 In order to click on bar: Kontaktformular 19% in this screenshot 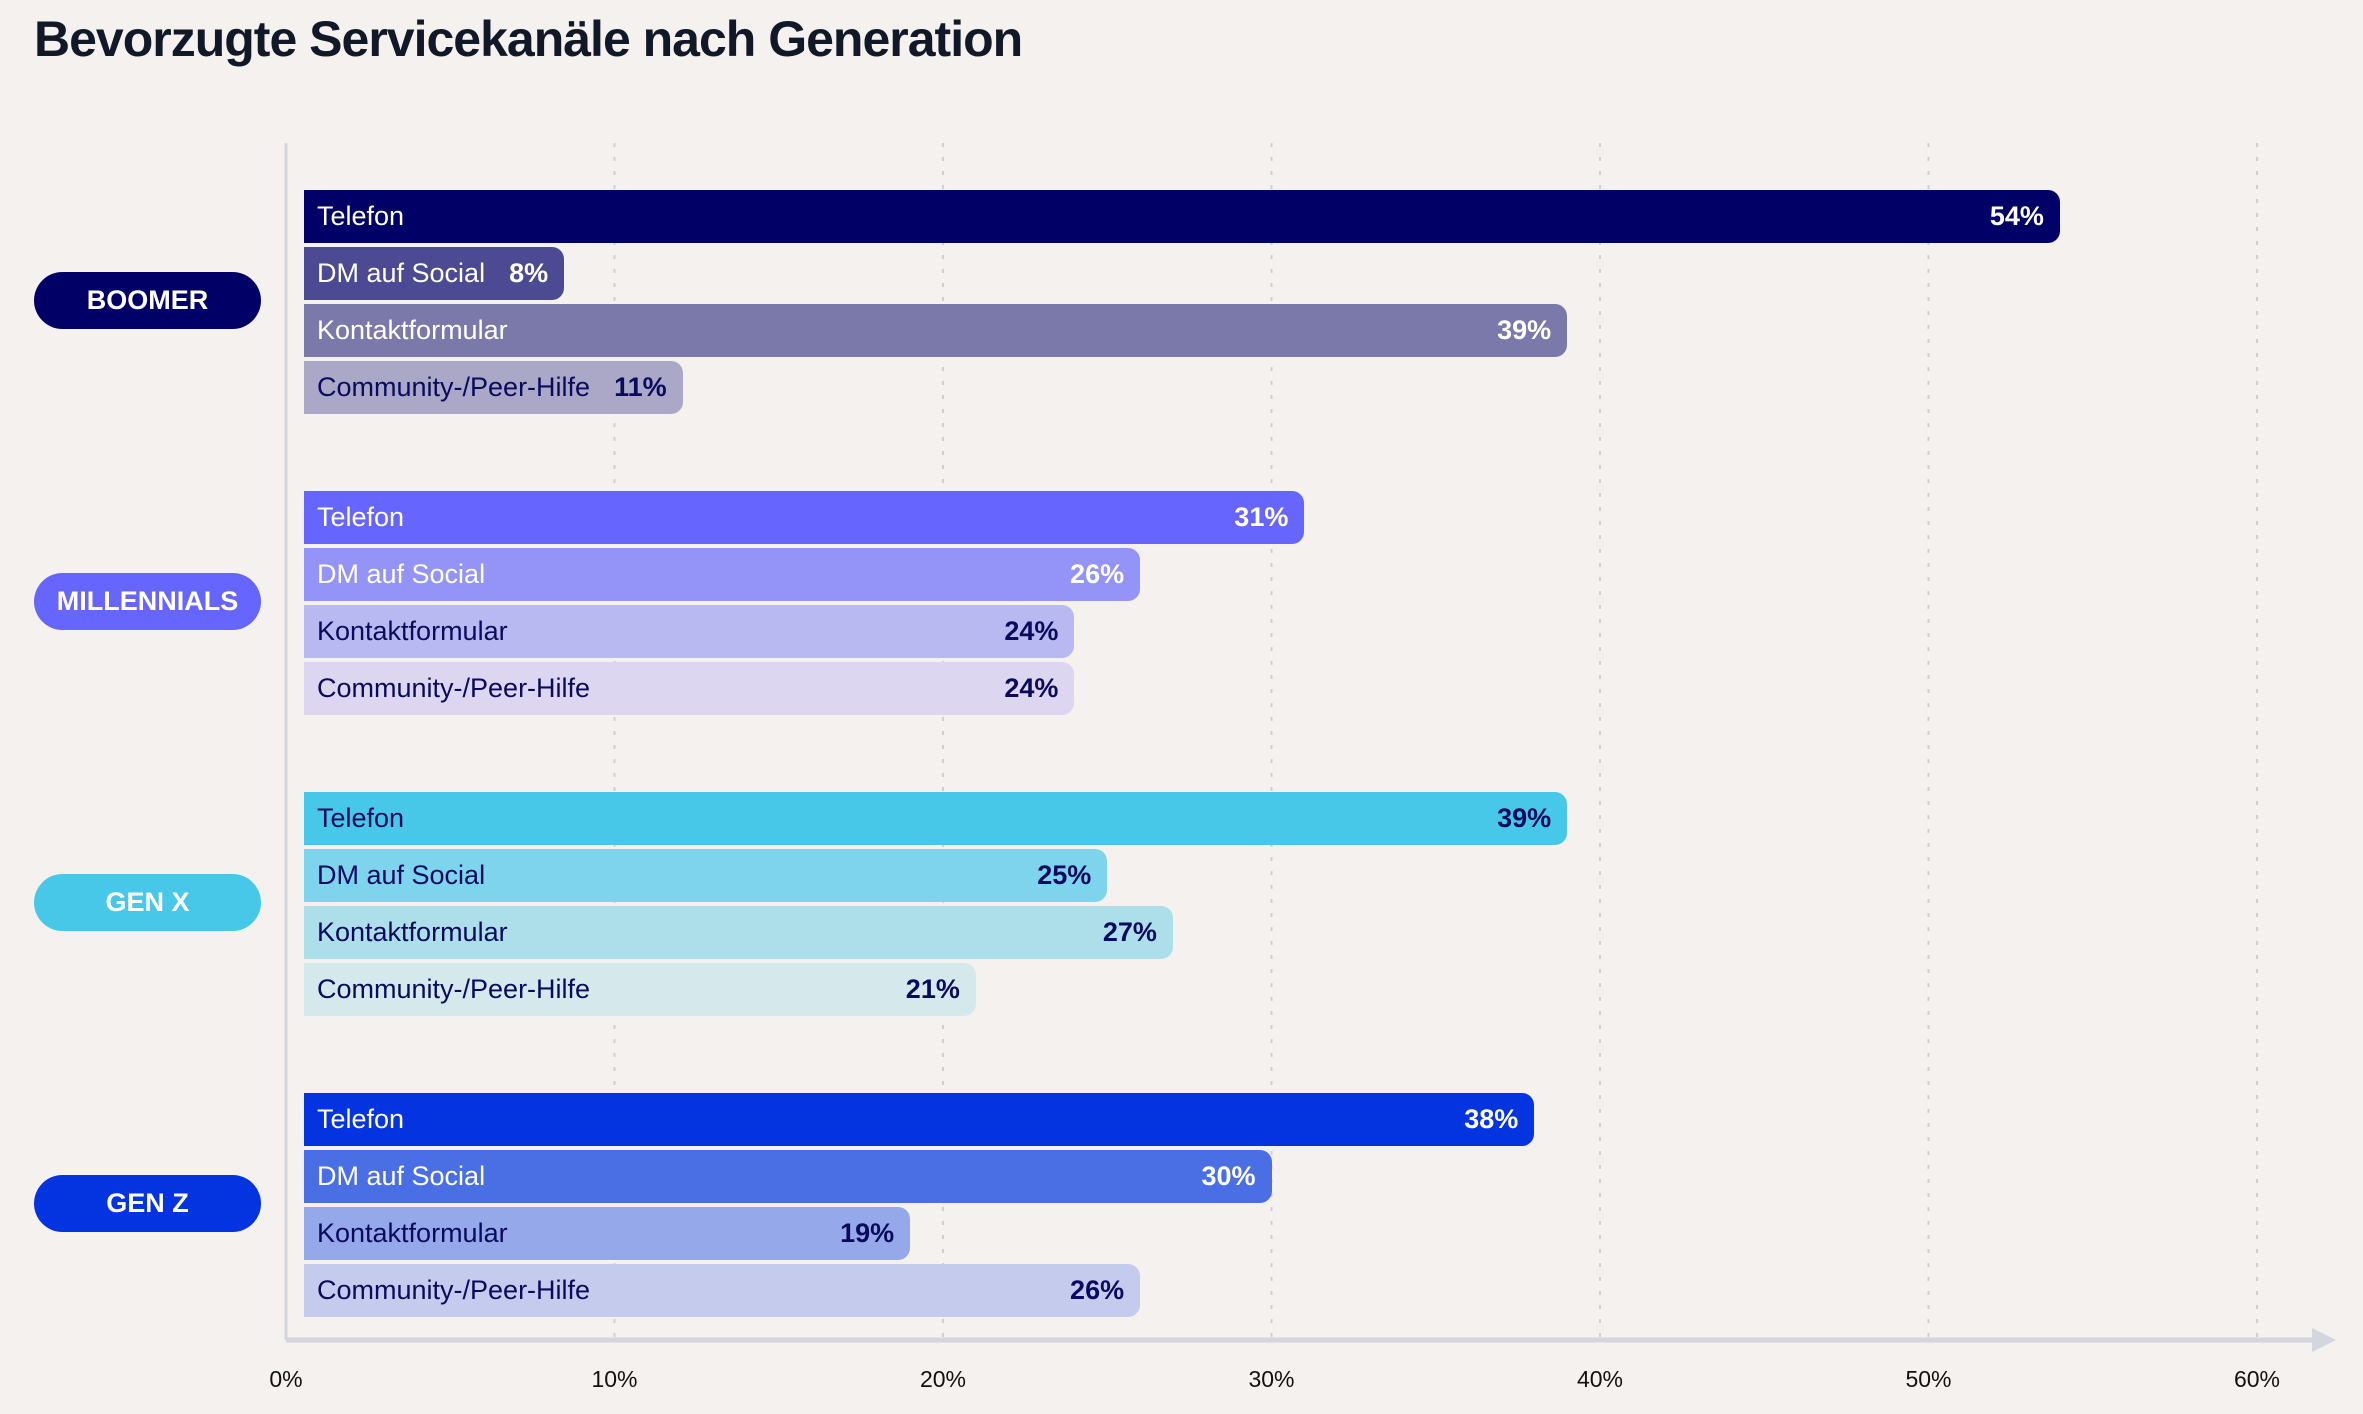, I will do `click(607, 1233)`.